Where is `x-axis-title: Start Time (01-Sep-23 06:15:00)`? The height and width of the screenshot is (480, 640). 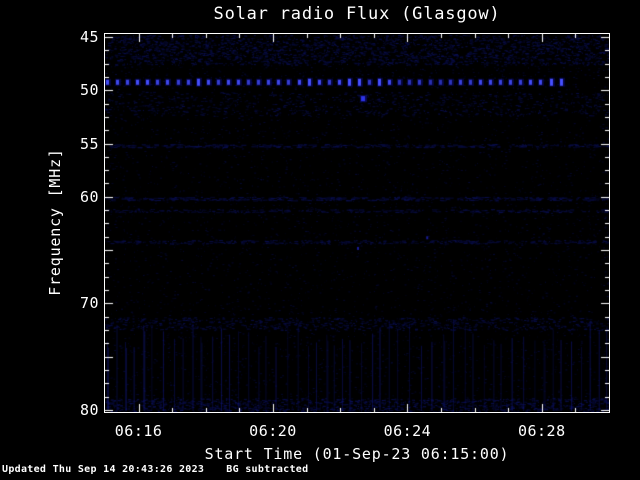 x-axis-title: Start Time (01-Sep-23 06:15:00) is located at coordinates (357, 454).